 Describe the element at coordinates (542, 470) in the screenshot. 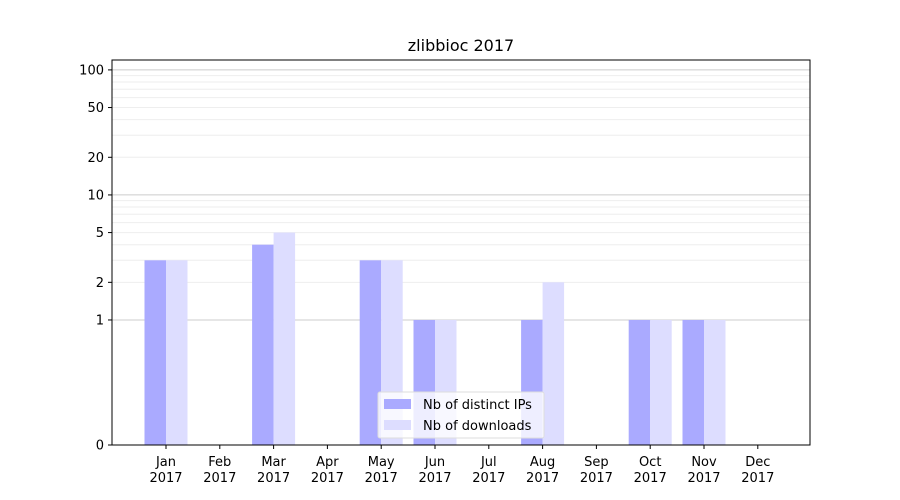

I see `x-tick-label: Aug 2017` at that location.